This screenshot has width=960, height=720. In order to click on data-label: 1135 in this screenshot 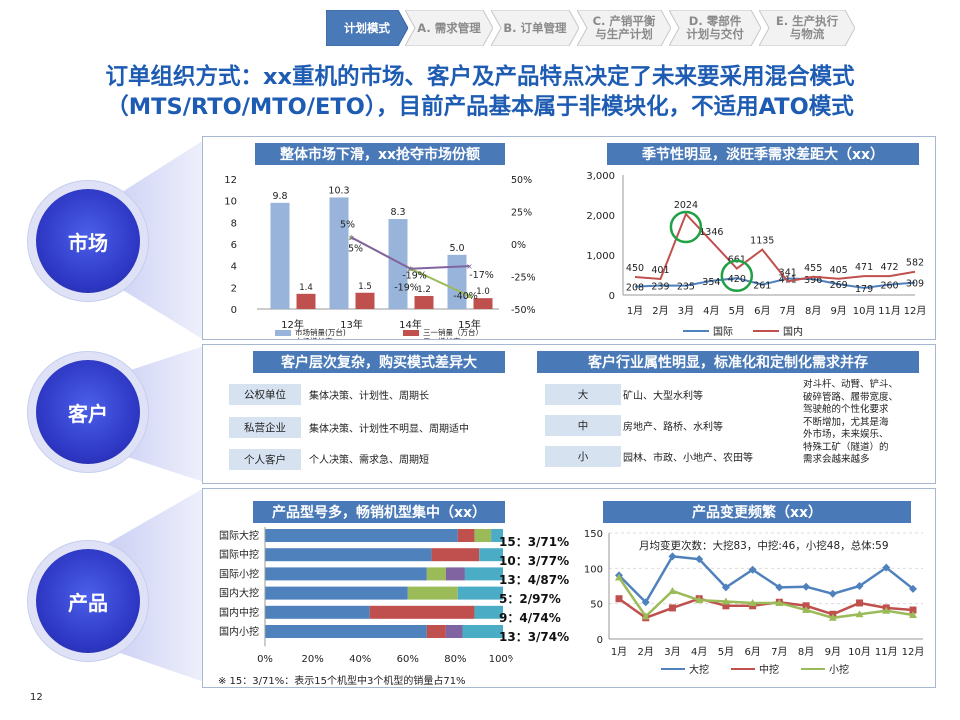, I will do `click(762, 241)`.